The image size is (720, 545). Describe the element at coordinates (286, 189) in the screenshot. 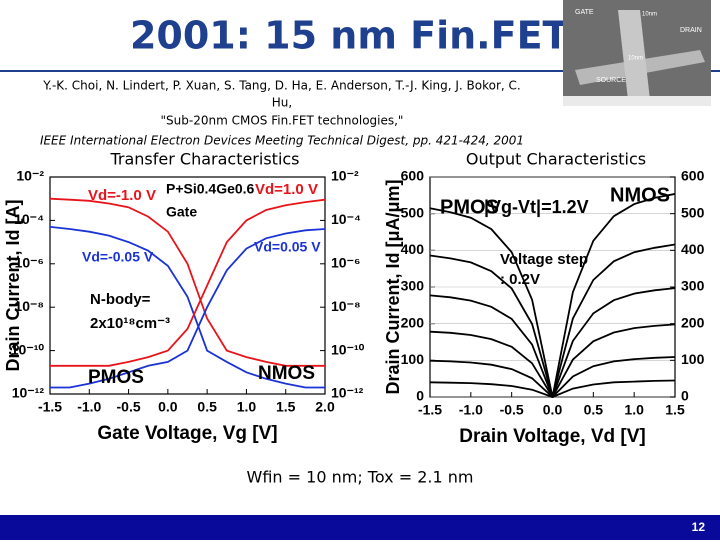

I see `annotation: Vd=1.0 V` at that location.